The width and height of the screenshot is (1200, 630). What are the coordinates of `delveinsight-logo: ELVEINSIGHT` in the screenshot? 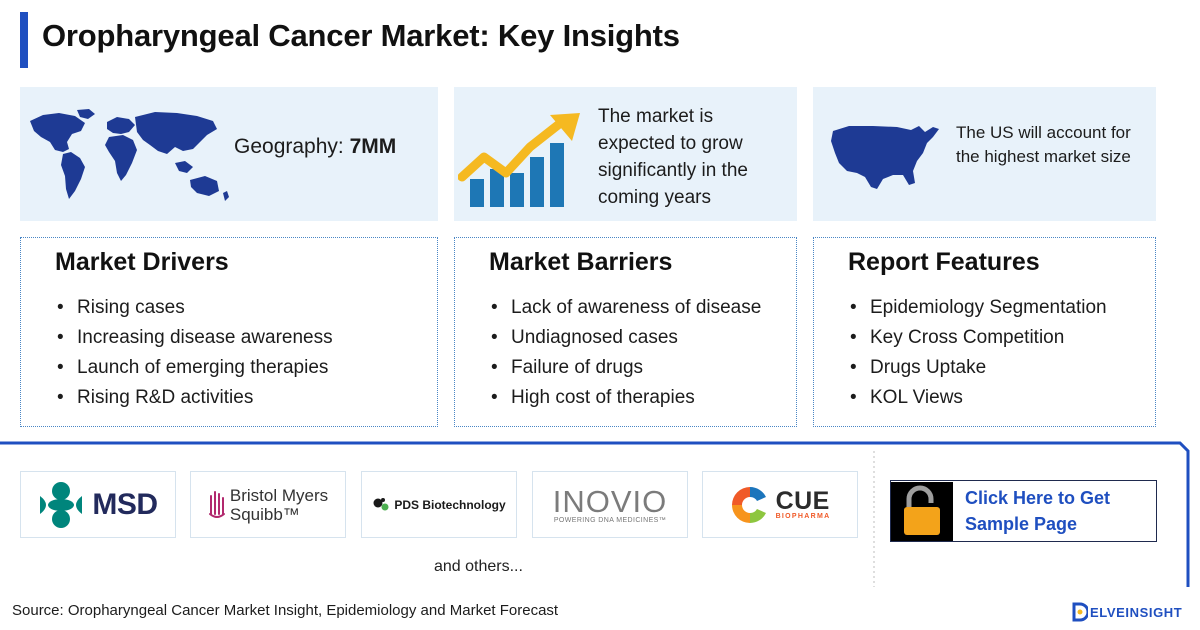 It's located at (1127, 612).